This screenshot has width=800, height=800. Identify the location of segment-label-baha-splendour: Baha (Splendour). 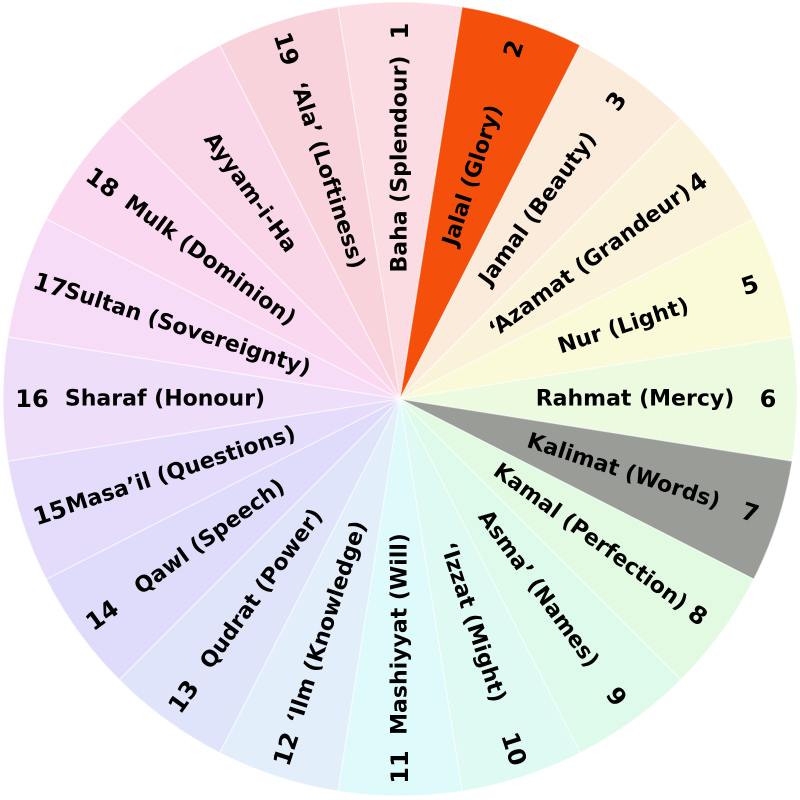
(400, 164).